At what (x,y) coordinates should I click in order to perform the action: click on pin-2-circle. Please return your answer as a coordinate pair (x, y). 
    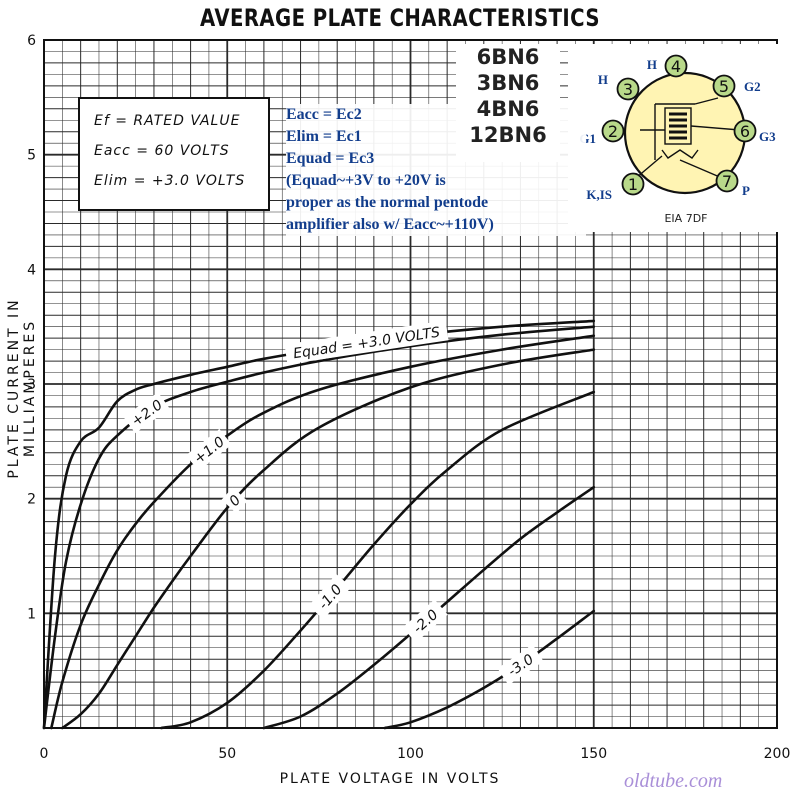
    Looking at the image, I should click on (613, 131).